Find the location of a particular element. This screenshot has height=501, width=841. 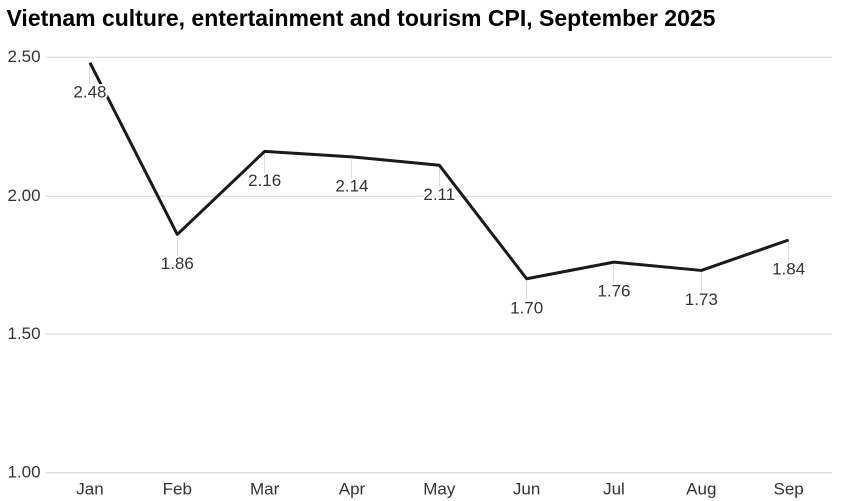

svg-text: Jan is located at coordinates (89, 488).